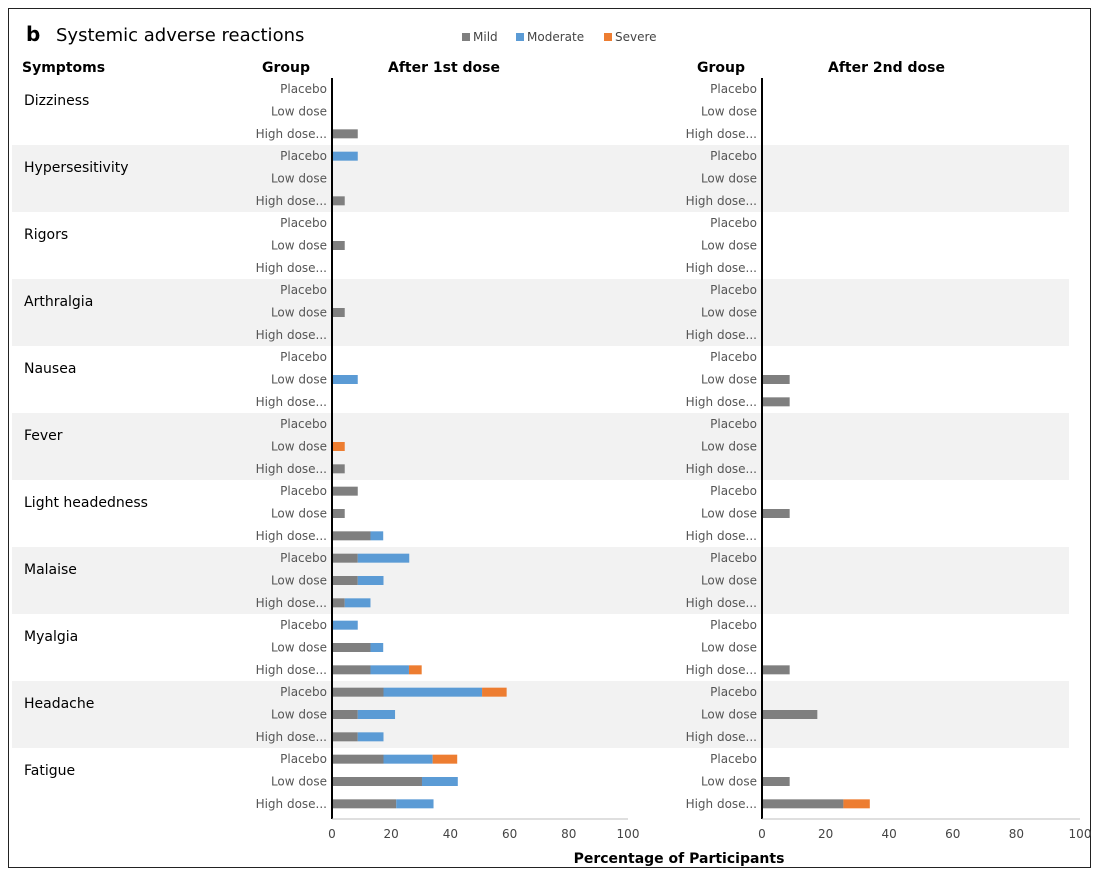 The image size is (1100, 877). I want to click on group-header-left: Group, so click(286, 68).